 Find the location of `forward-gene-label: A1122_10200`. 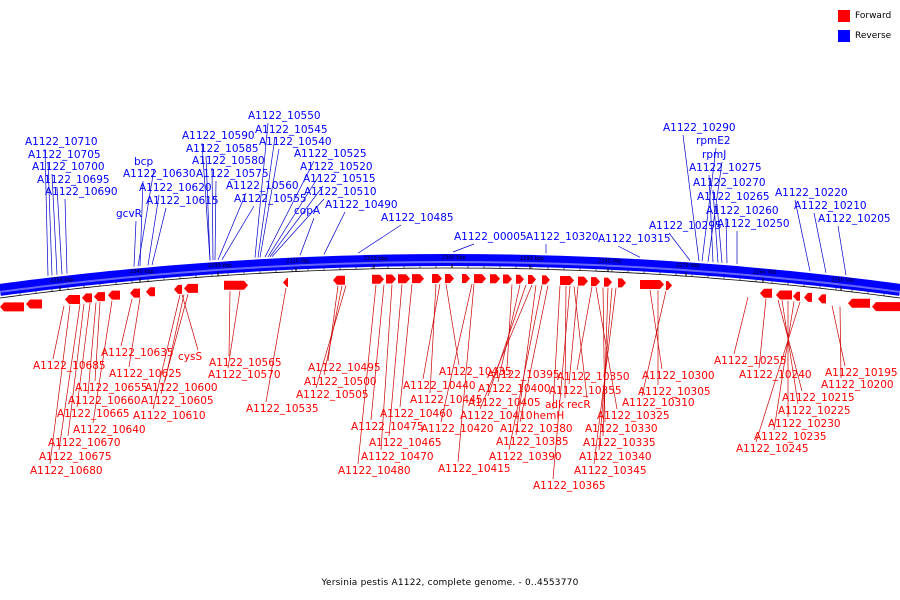

forward-gene-label: A1122_10200 is located at coordinates (857, 385).